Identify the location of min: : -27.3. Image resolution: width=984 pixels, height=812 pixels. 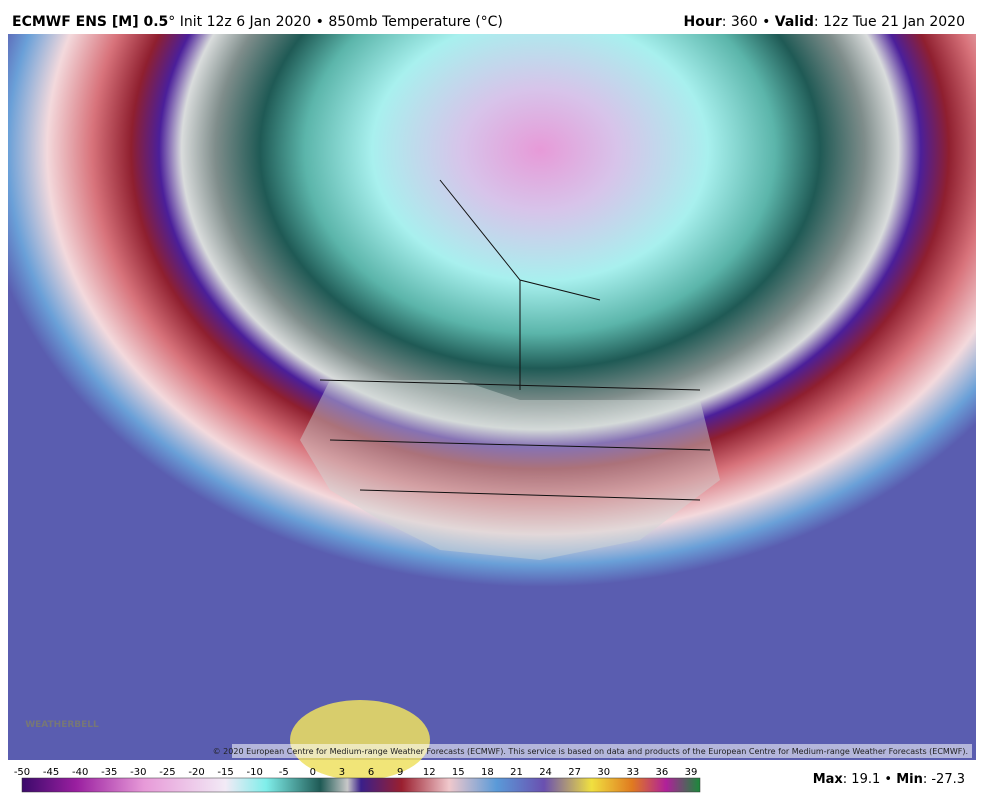
(944, 779).